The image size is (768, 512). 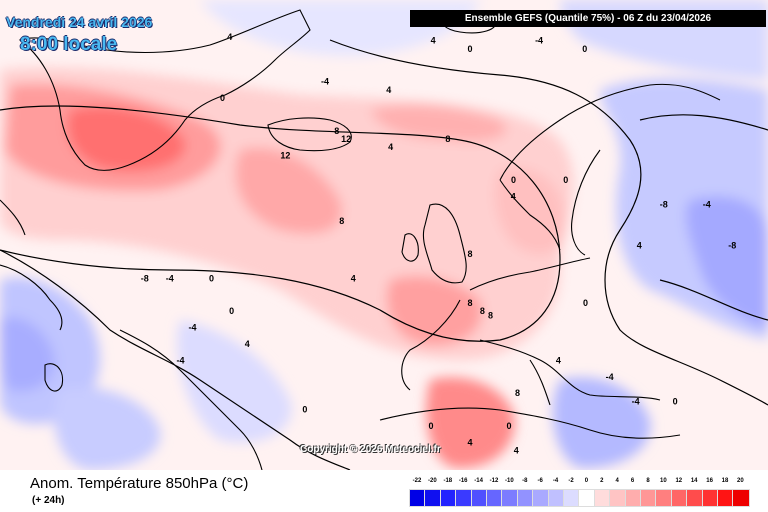 What do you see at coordinates (79, 22) in the screenshot?
I see `valid-date: Vendredi 24 avril 2026` at bounding box center [79, 22].